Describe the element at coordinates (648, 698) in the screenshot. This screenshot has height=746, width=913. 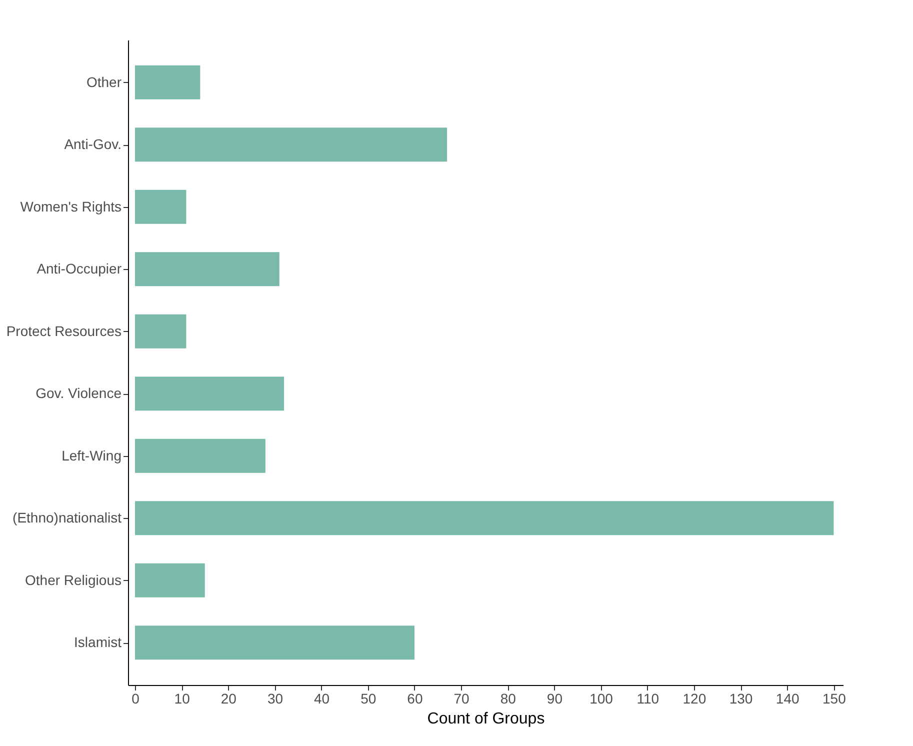
I see `x-tick-label: 110` at that location.